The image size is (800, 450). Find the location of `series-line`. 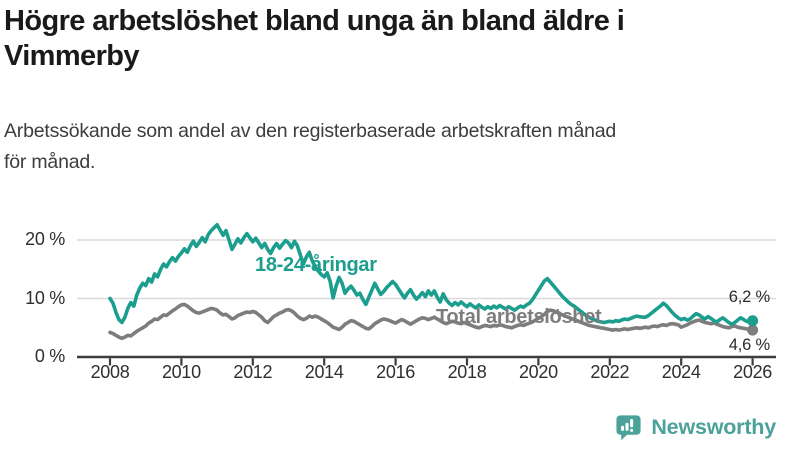

series-line is located at coordinates (431, 321).